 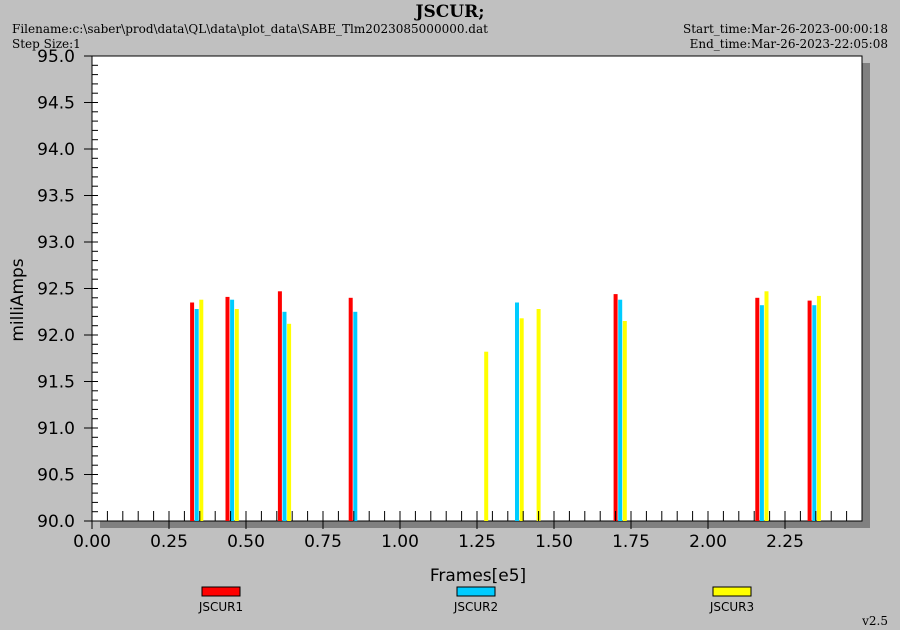 What do you see at coordinates (875, 621) in the screenshot?
I see `version-label: v2.5` at bounding box center [875, 621].